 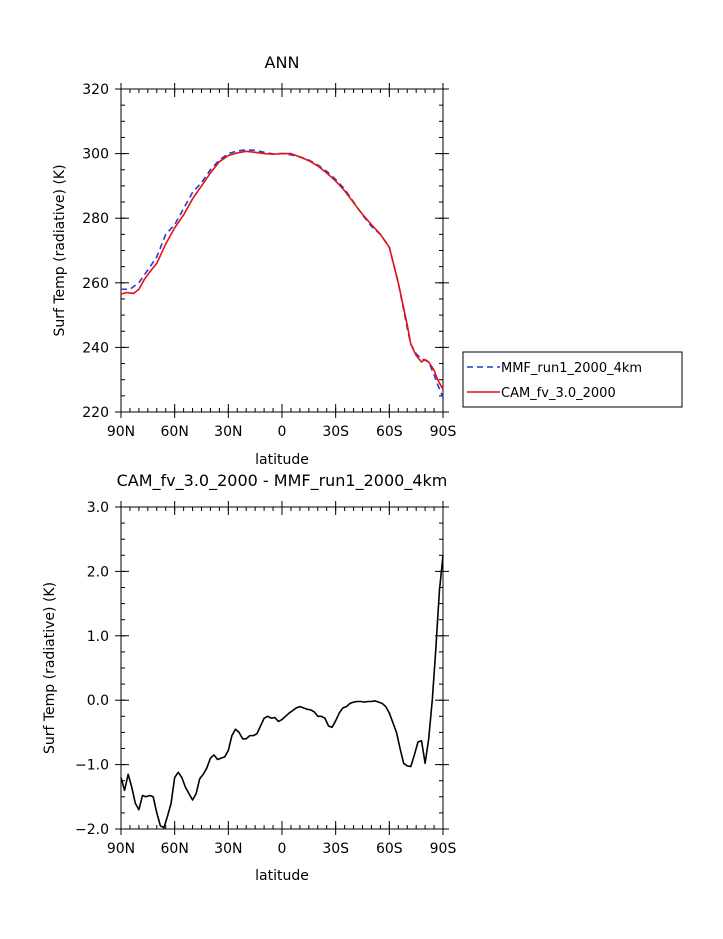 What do you see at coordinates (98, 637) in the screenshot?
I see `y-tick-label: 1.0` at bounding box center [98, 637].